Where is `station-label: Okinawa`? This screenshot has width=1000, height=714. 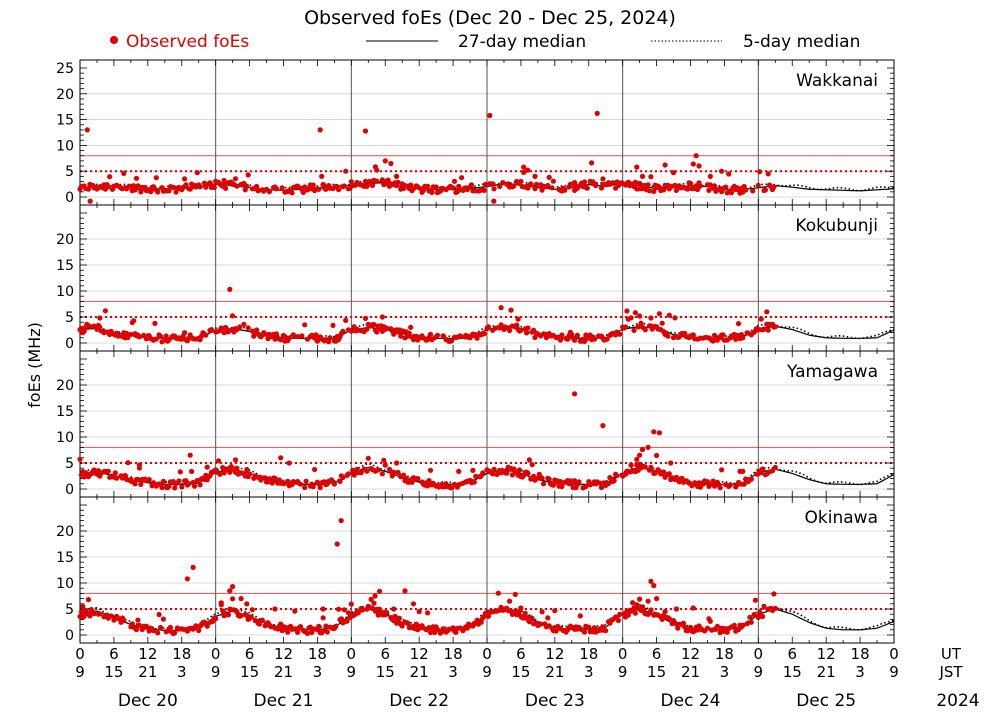 station-label: Okinawa is located at coordinates (841, 518).